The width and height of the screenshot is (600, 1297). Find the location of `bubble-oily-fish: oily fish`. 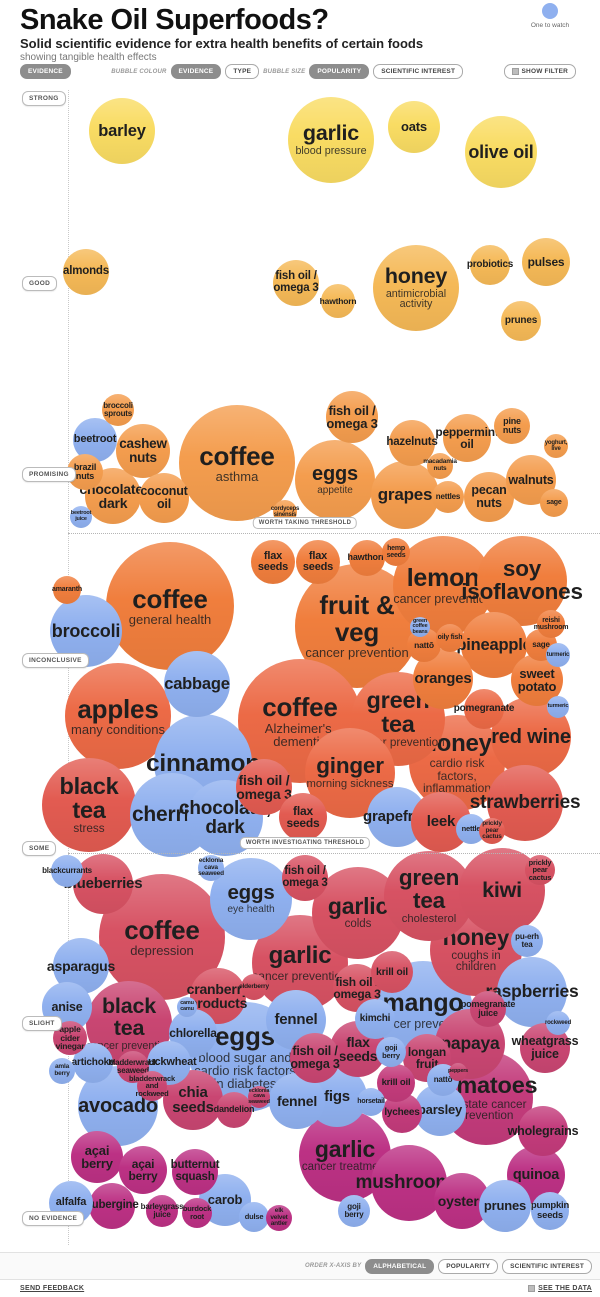

bubble-oily-fish: oily fish is located at coordinates (450, 638).